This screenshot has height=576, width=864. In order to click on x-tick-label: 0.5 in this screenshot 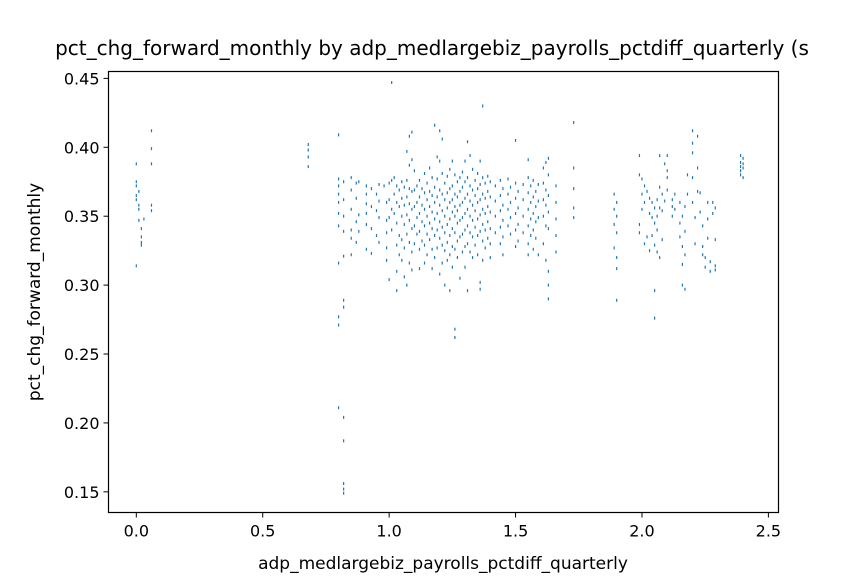, I will do `click(262, 531)`.